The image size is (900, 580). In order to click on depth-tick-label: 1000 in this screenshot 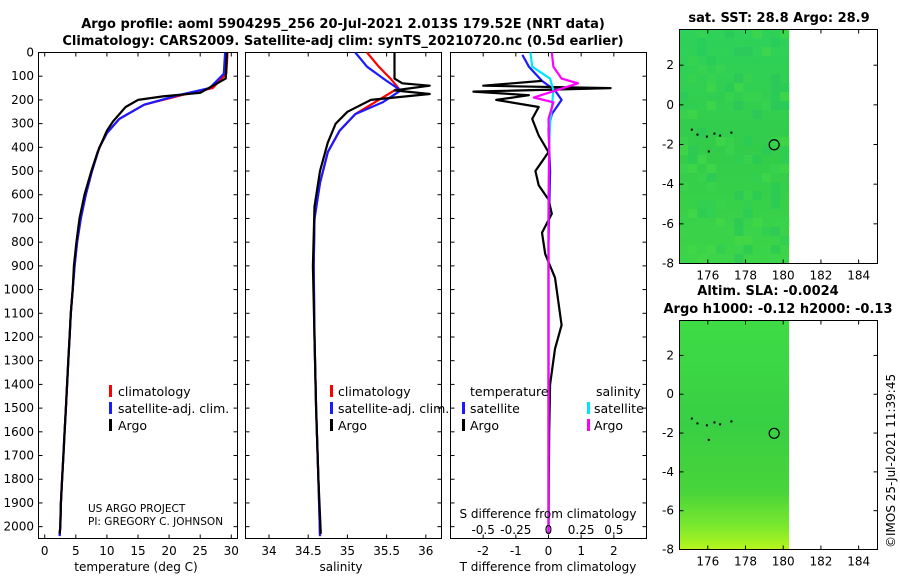, I will do `click(18, 290)`.